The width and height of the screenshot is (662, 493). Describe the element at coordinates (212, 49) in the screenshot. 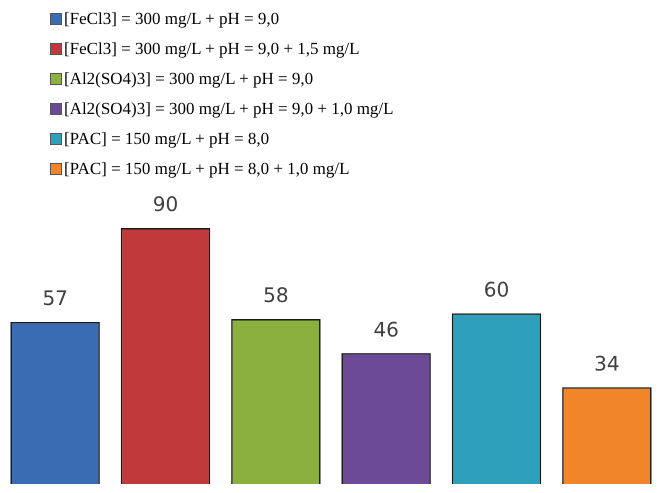

I see `legend-label: [FeCl3] = 300 mg/L + pH = 9,0 + 1,5 mg/L` at that location.